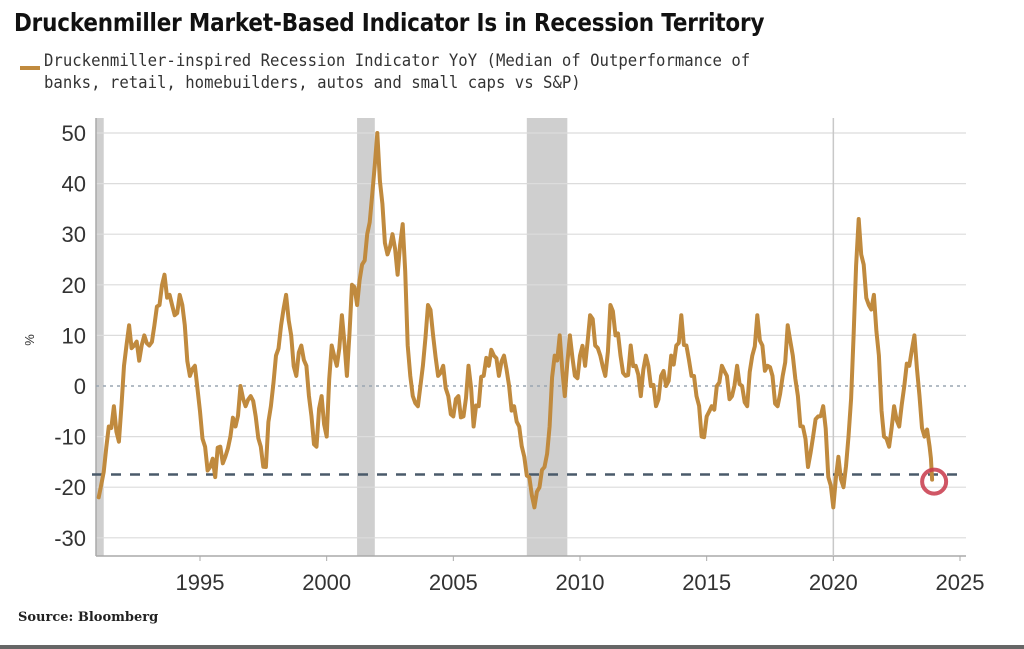  What do you see at coordinates (200, 582) in the screenshot?
I see `x-tick-label: 1995` at bounding box center [200, 582].